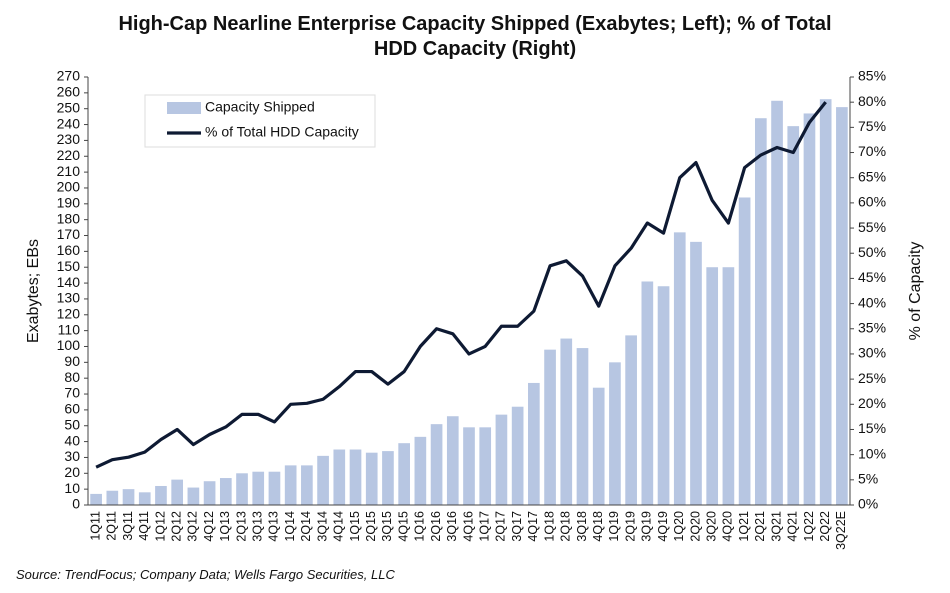 The image size is (950, 593). Describe the element at coordinates (566, 526) in the screenshot. I see `x-tick-label: 2Q18` at that location.